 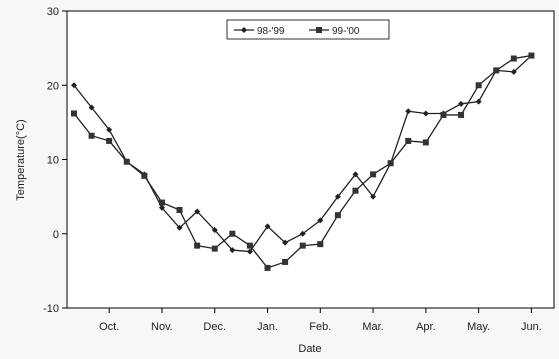 What do you see at coordinates (320, 320) in the screenshot?
I see `x-axis-ticks: Oct. Nov. Dec. Jan. Feb. Mar. Apr. May. Jun.` at bounding box center [320, 320].